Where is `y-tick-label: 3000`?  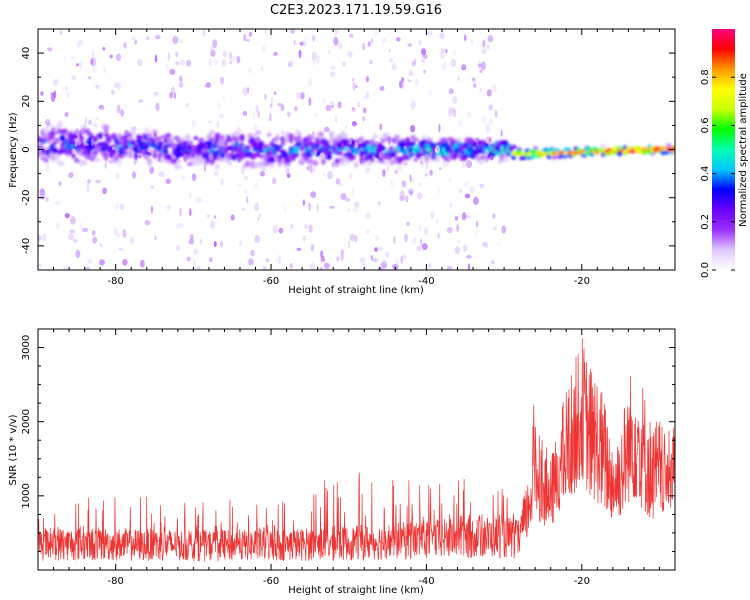 y-tick-label: 3000 is located at coordinates (26, 347).